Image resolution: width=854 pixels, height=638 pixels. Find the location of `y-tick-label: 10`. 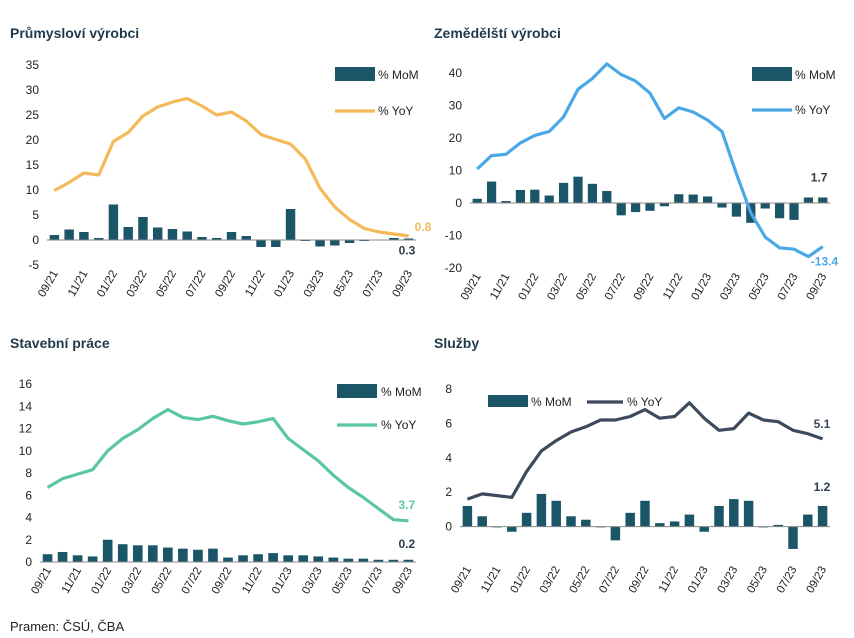

y-tick-label: 10 is located at coordinates (26, 451).